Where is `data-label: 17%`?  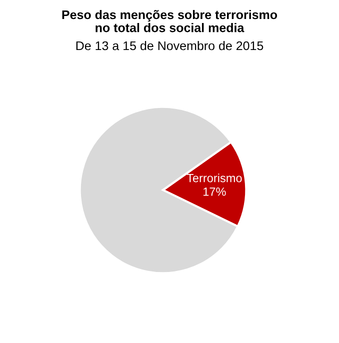
data-label: 17% is located at coordinates (215, 192).